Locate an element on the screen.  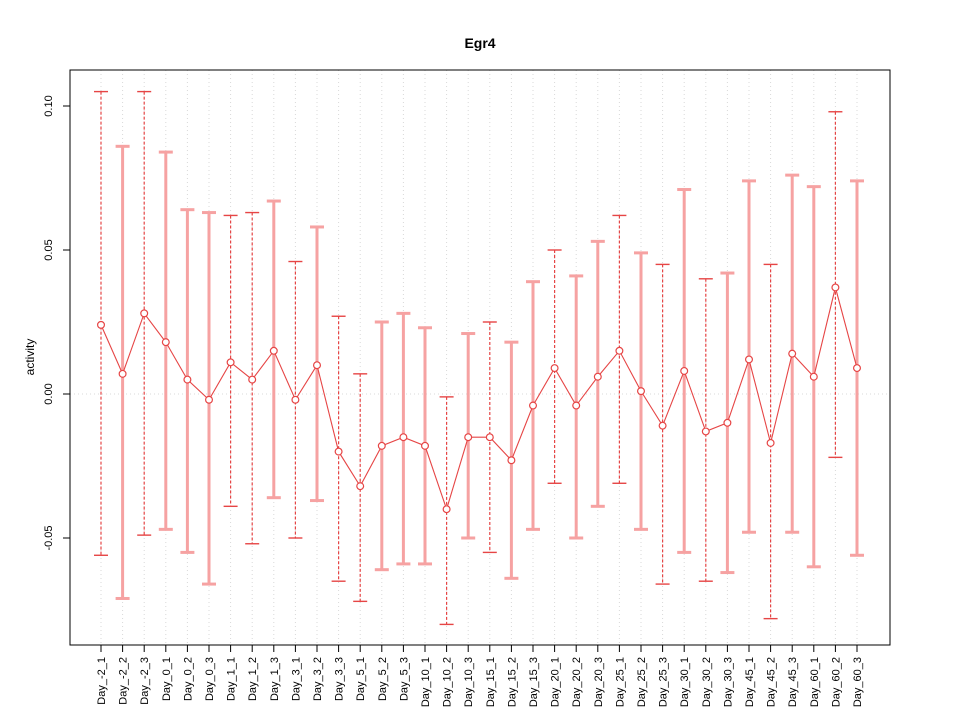
x-tick-label: Day_10_1 is located at coordinates (426, 682).